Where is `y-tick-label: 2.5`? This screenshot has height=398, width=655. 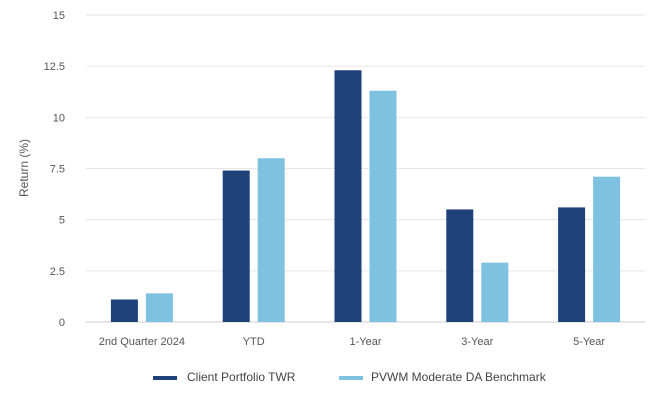
y-tick-label: 2.5 is located at coordinates (57, 272).